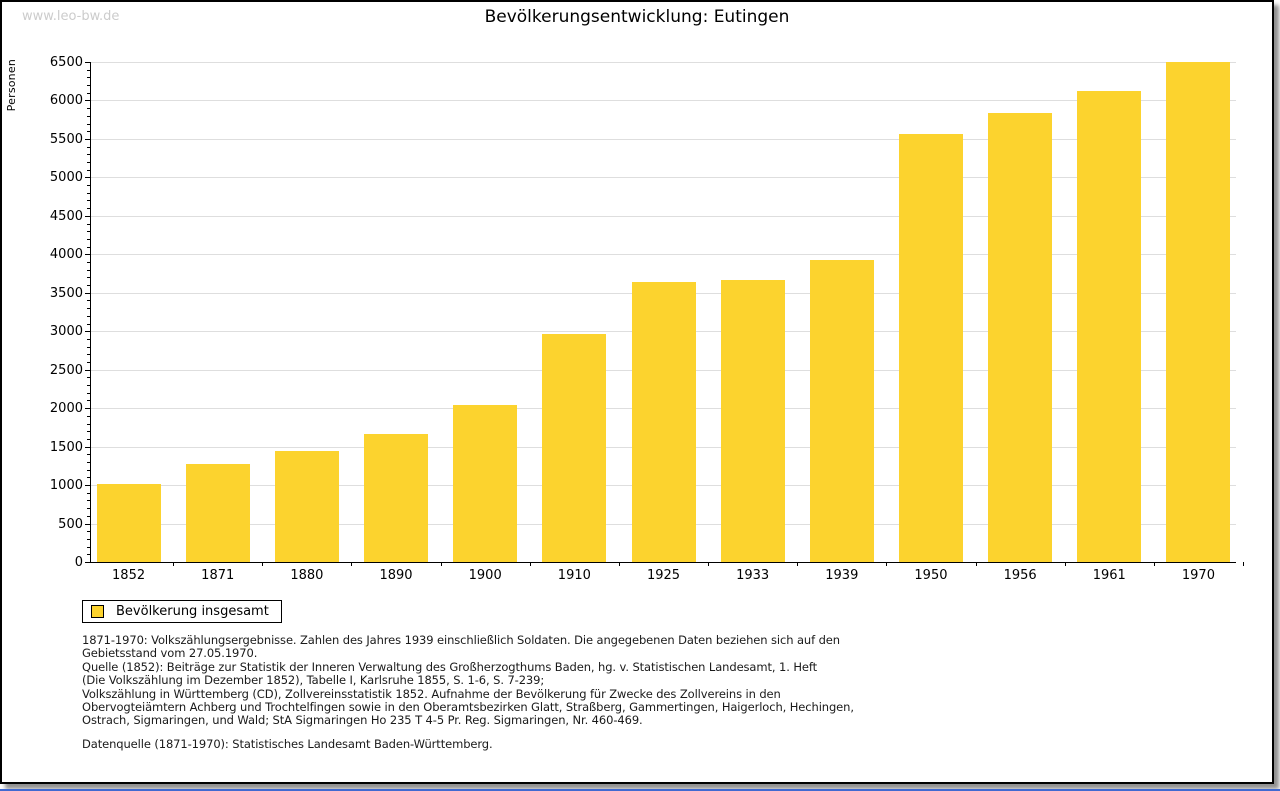 Image resolution: width=1280 pixels, height=791 pixels. Describe the element at coordinates (218, 575) in the screenshot. I see `x-tick-label: 1871` at that location.